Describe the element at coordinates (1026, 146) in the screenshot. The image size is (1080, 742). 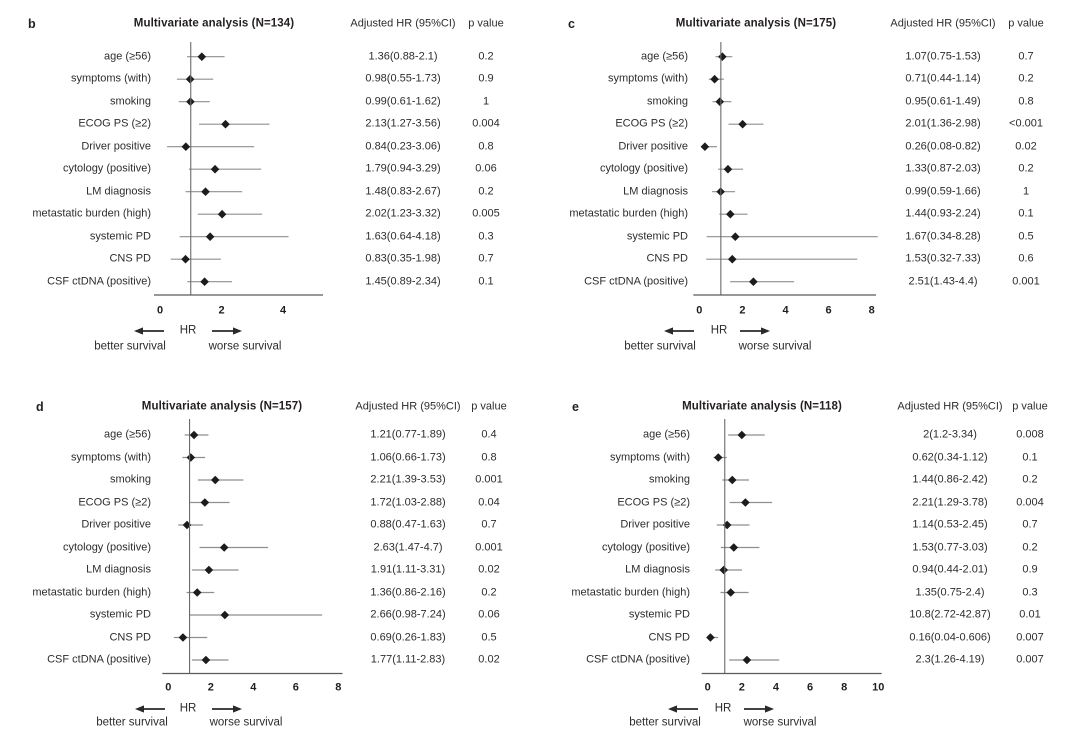
I see `p-value: 0.02` at that location.